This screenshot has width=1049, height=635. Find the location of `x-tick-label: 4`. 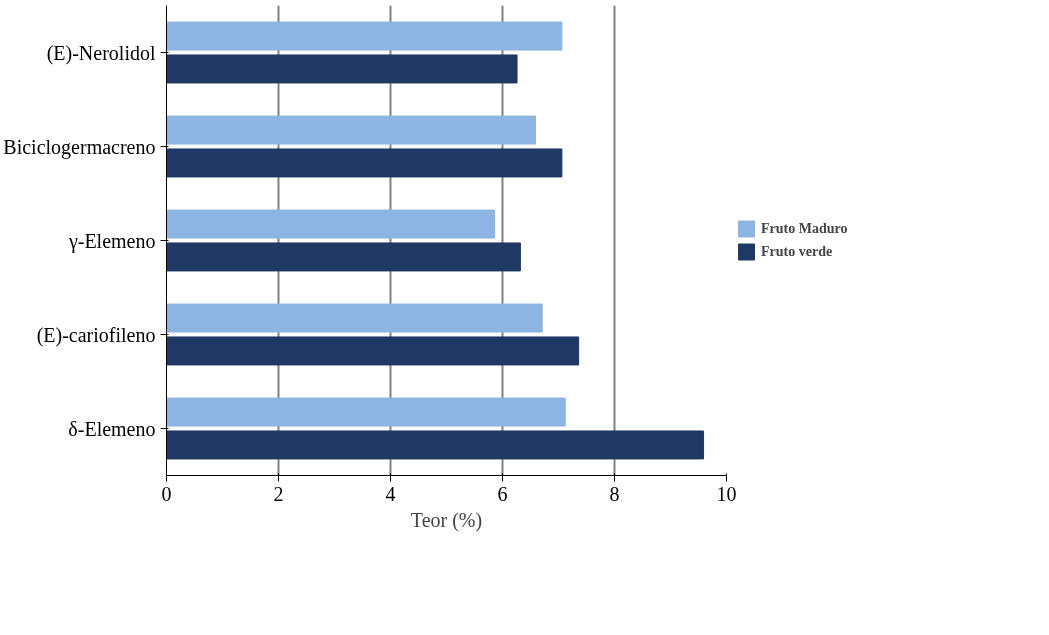

x-tick-label: 4 is located at coordinates (390, 493).